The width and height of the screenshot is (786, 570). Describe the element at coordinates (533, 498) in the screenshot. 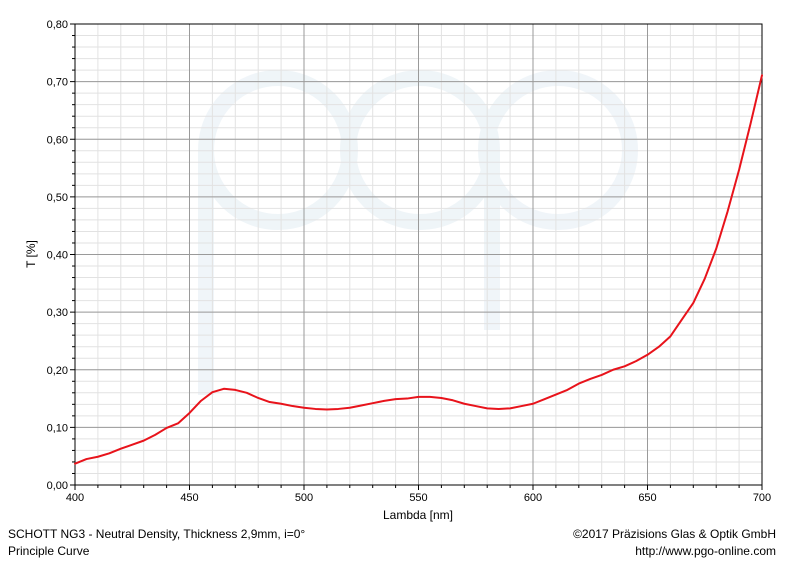

I see `x-tick-label: 600` at that location.